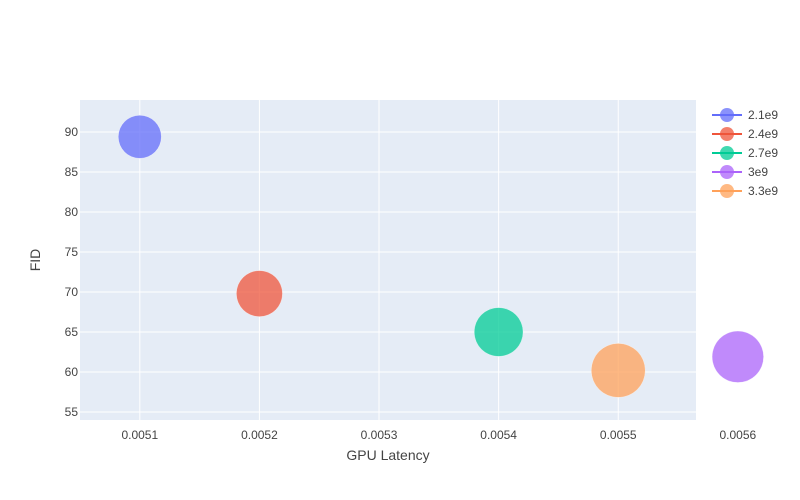 The image size is (800, 500). What do you see at coordinates (763, 153) in the screenshot?
I see `legend-label: 2.7e9` at bounding box center [763, 153].